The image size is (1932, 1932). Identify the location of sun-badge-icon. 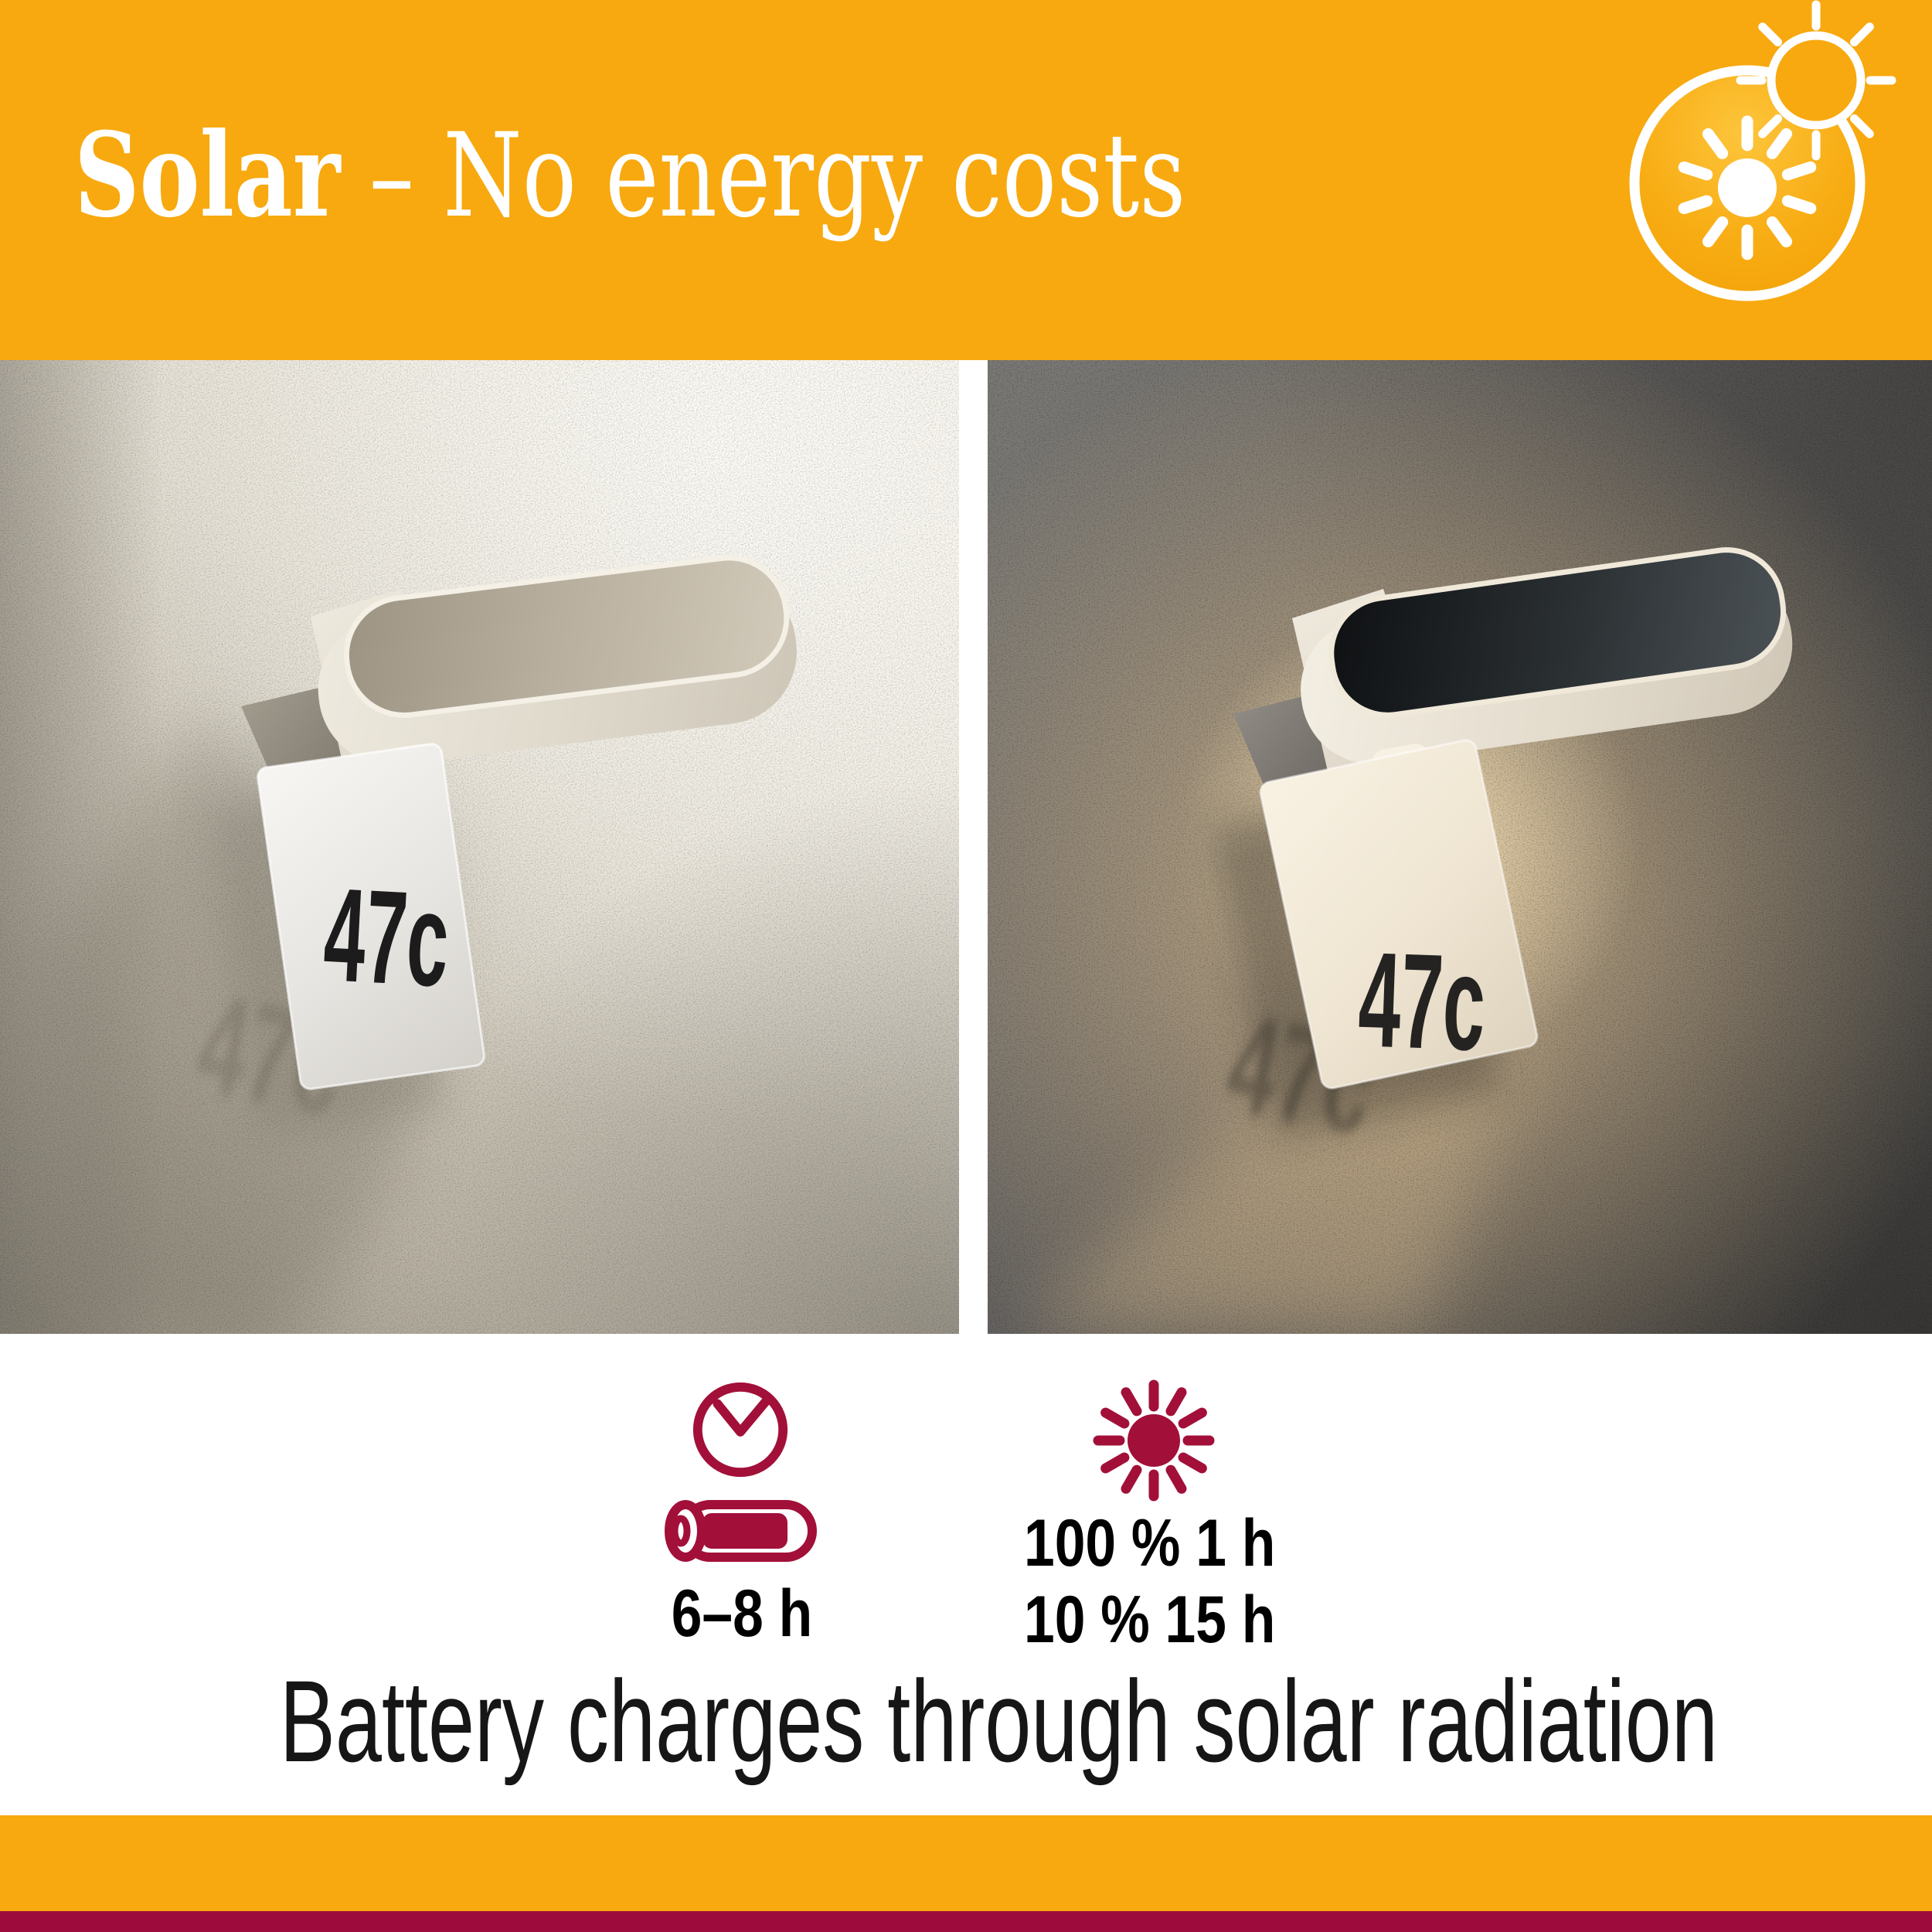
(1763, 151).